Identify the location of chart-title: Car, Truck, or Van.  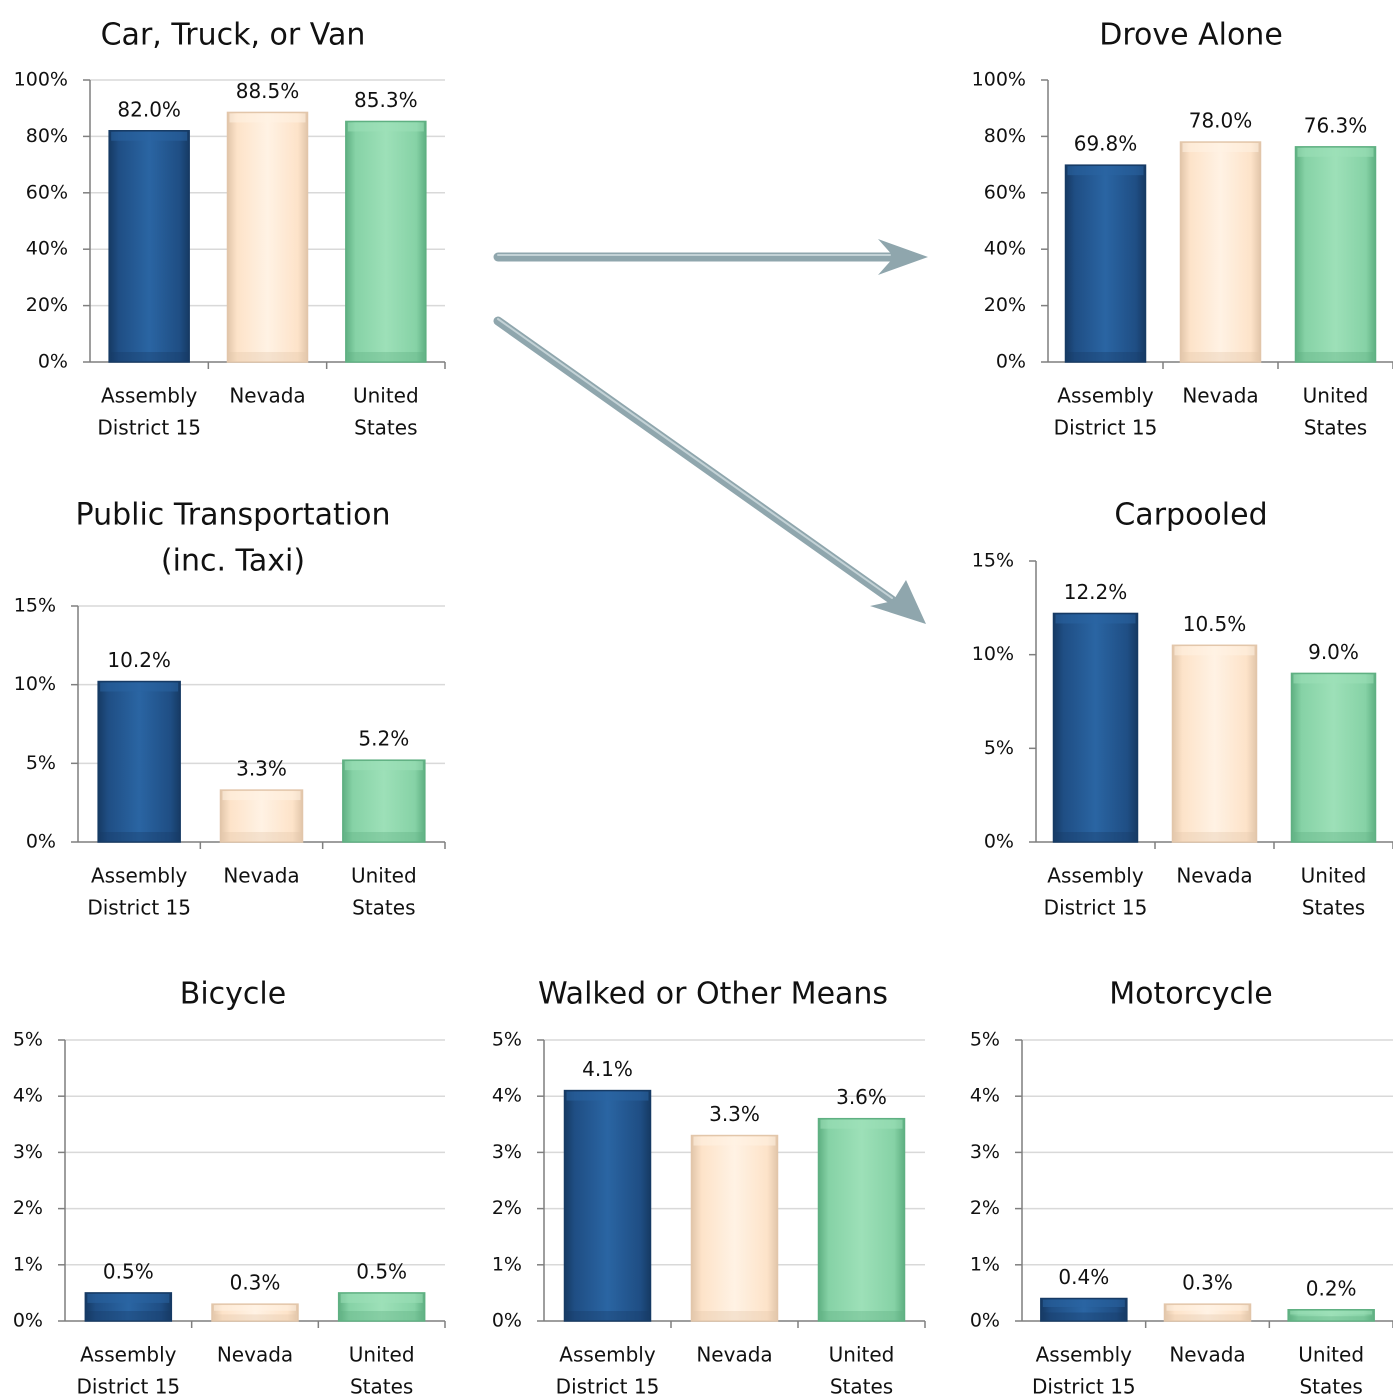
(233, 35).